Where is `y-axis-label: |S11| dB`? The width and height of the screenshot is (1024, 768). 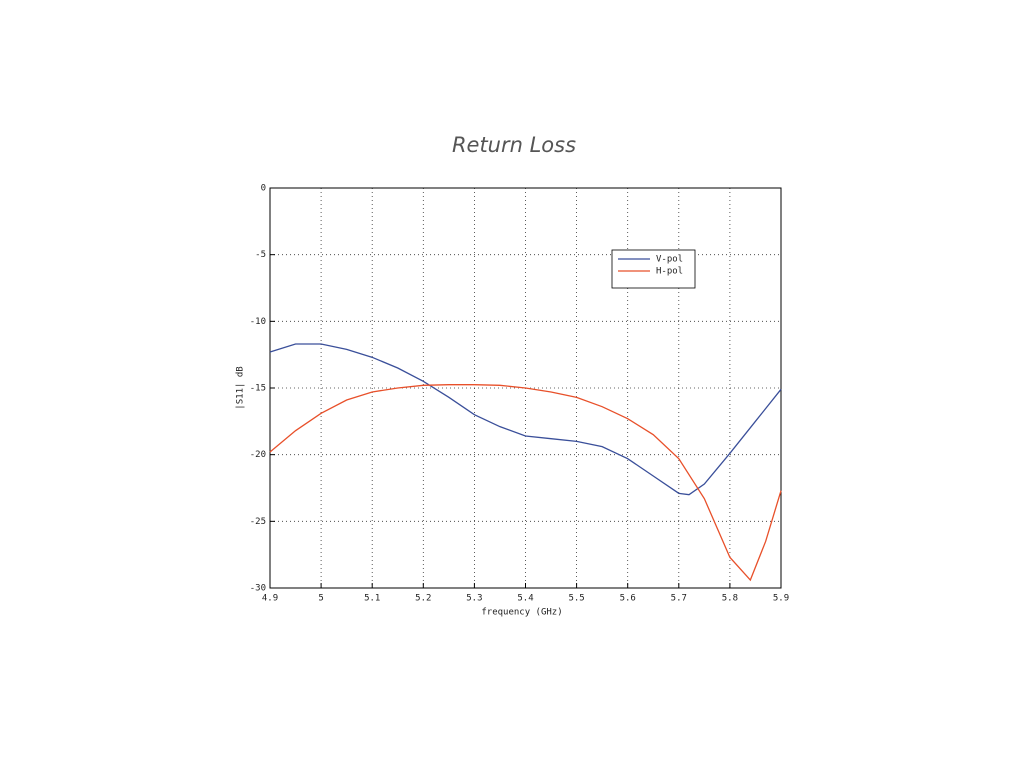
y-axis-label: |S11| dB is located at coordinates (241, 387).